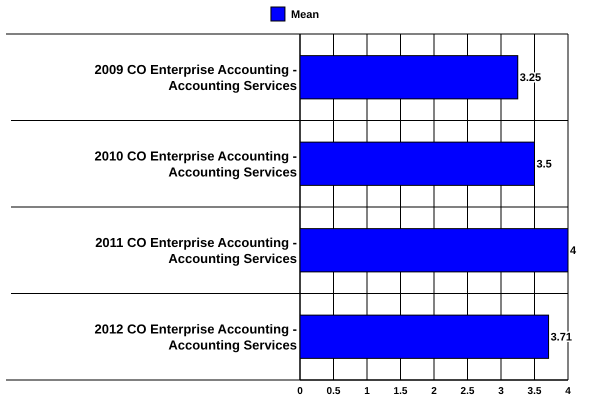 The height and width of the screenshot is (402, 590). I want to click on x-tick-label: 0.5, so click(333, 391).